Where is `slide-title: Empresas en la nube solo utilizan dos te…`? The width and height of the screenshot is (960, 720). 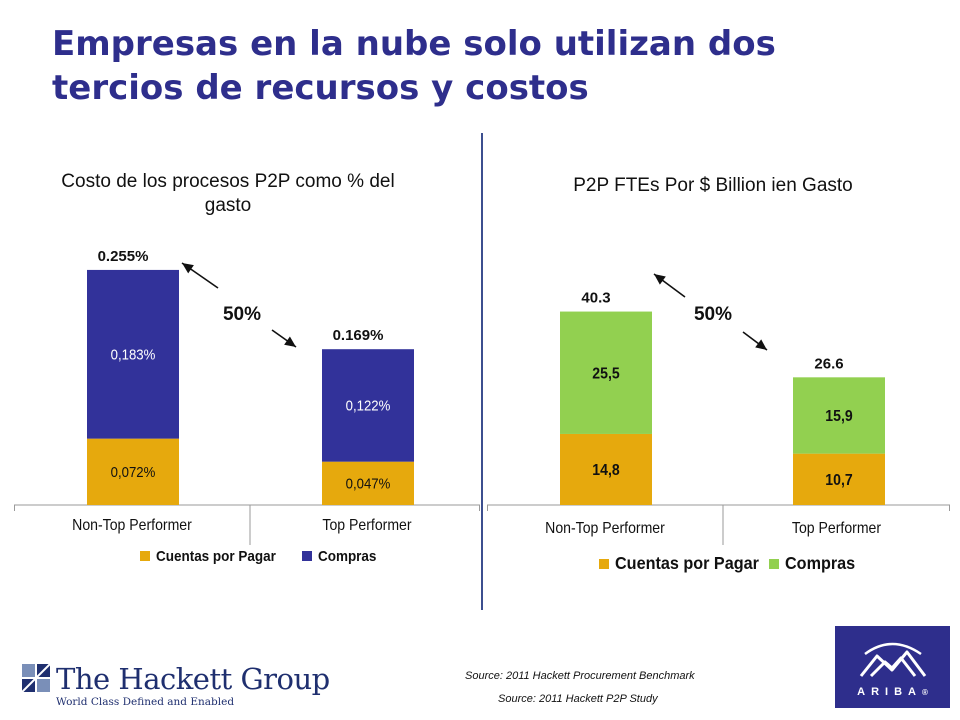
slide-title: Empresas en la nube solo utilizan dos te… is located at coordinates (414, 66).